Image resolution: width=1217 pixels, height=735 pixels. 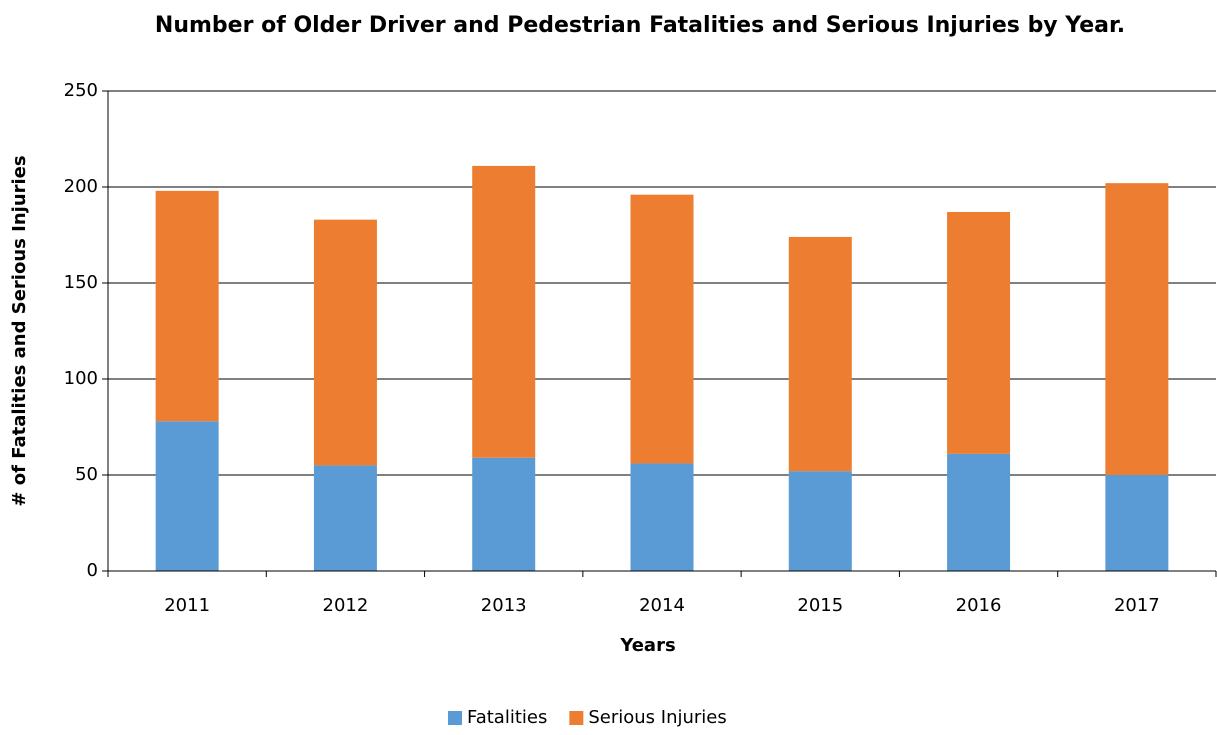 What do you see at coordinates (187, 605) in the screenshot?
I see `x-tick-label: 2011` at bounding box center [187, 605].